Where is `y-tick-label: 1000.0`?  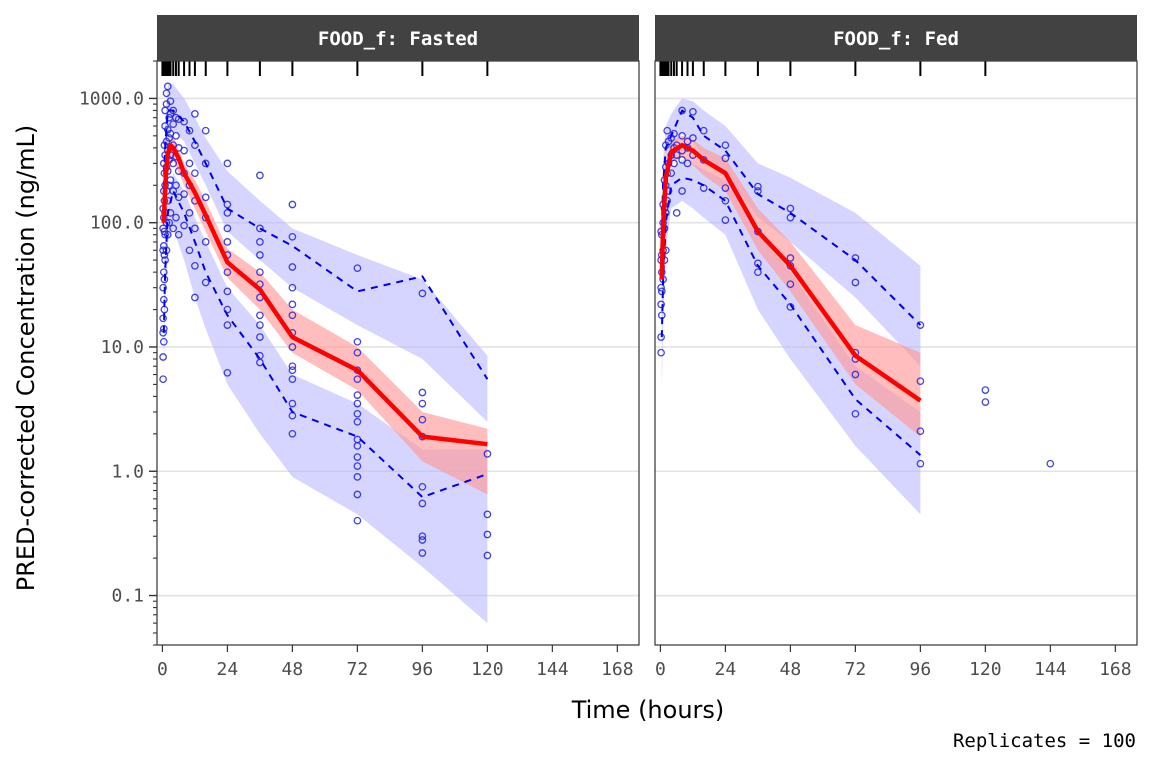 y-tick-label: 1000.0 is located at coordinates (111, 98).